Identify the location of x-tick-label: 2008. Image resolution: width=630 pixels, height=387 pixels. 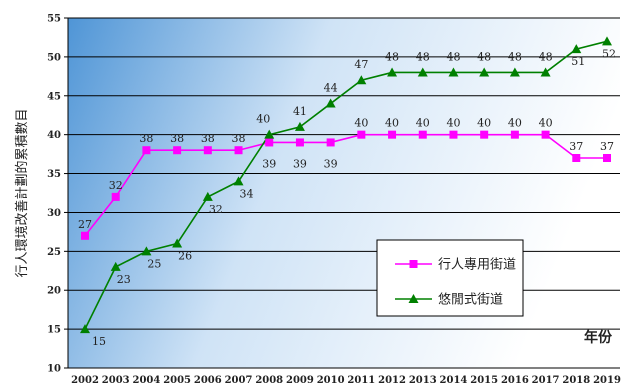
(269, 380).